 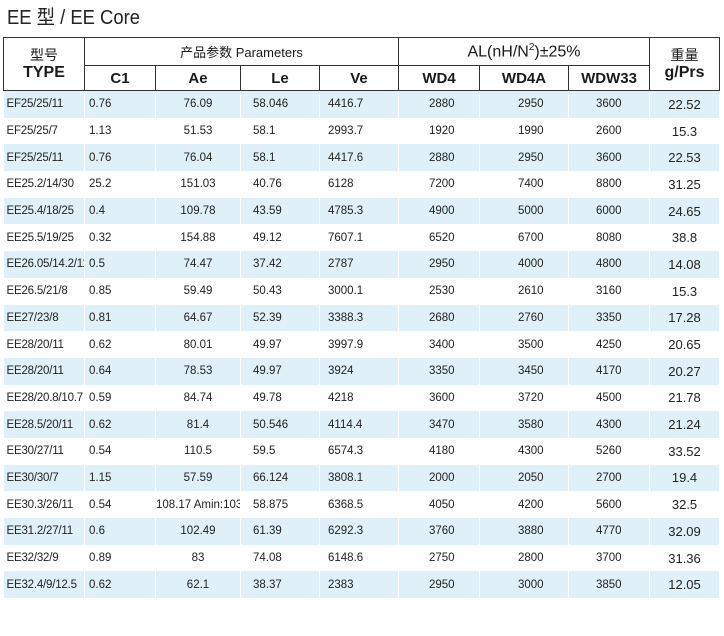 What do you see at coordinates (44, 504) in the screenshot?
I see `cell-type: EE30.3/26/11` at bounding box center [44, 504].